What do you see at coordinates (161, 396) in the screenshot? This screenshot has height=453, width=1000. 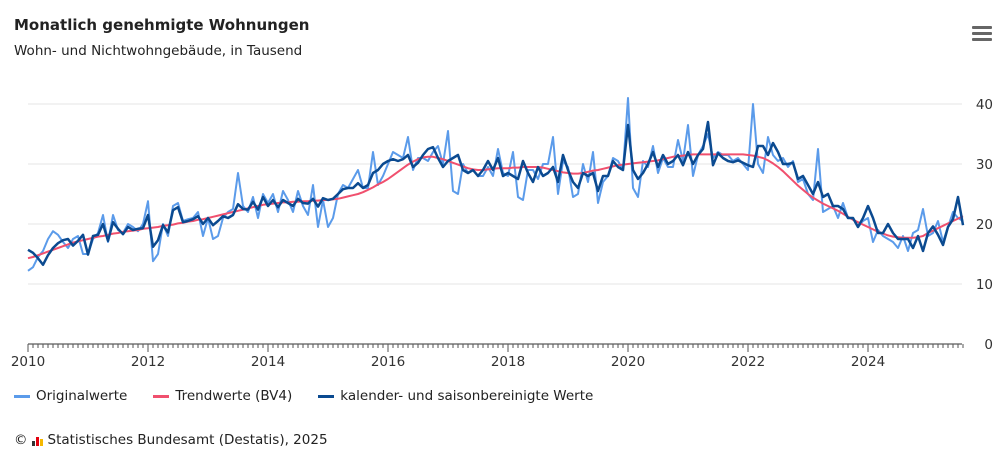 I see `legend-swatch-trend` at bounding box center [161, 396].